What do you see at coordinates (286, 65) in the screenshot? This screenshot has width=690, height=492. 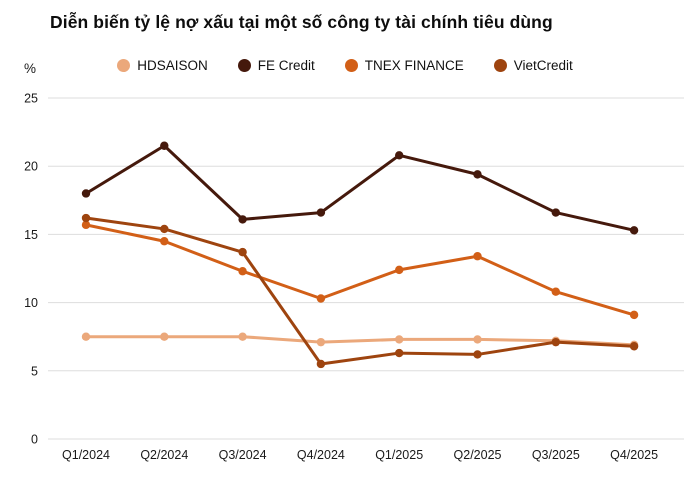 I see `legend-label: FE Credit` at bounding box center [286, 65].